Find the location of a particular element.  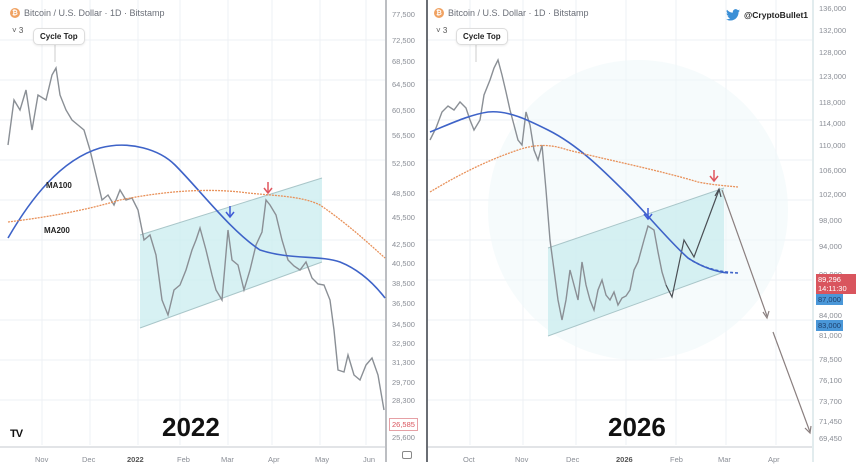

projected-path-up is located at coordinates (692, 244).